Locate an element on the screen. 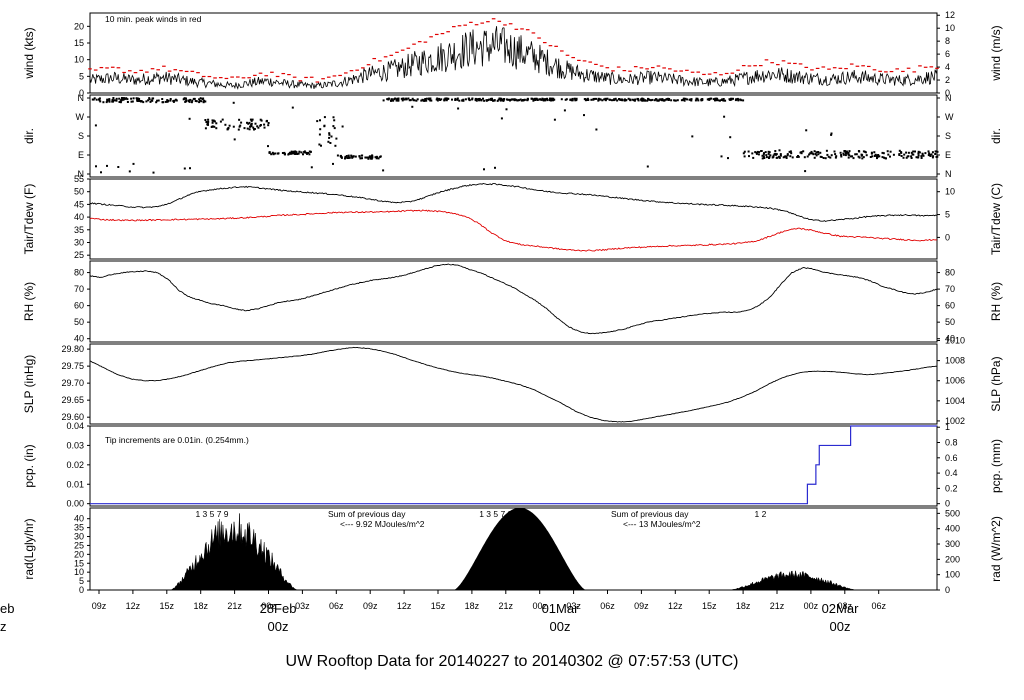 The width and height of the screenshot is (1024, 700). tick-label-right: 10 is located at coordinates (950, 28).